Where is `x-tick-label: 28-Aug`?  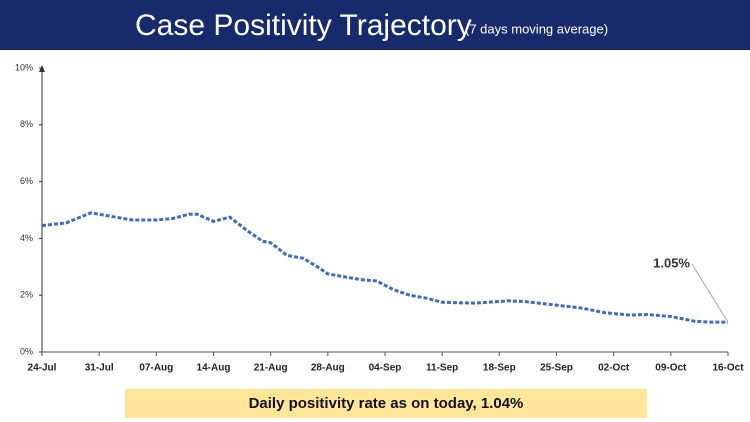 x-tick-label: 28-Aug is located at coordinates (328, 368).